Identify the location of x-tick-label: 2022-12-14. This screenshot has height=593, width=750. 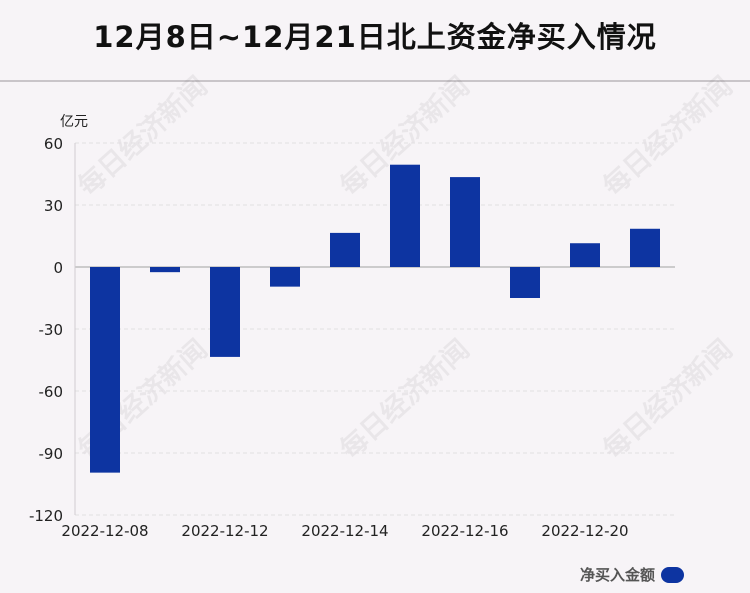
(344, 531).